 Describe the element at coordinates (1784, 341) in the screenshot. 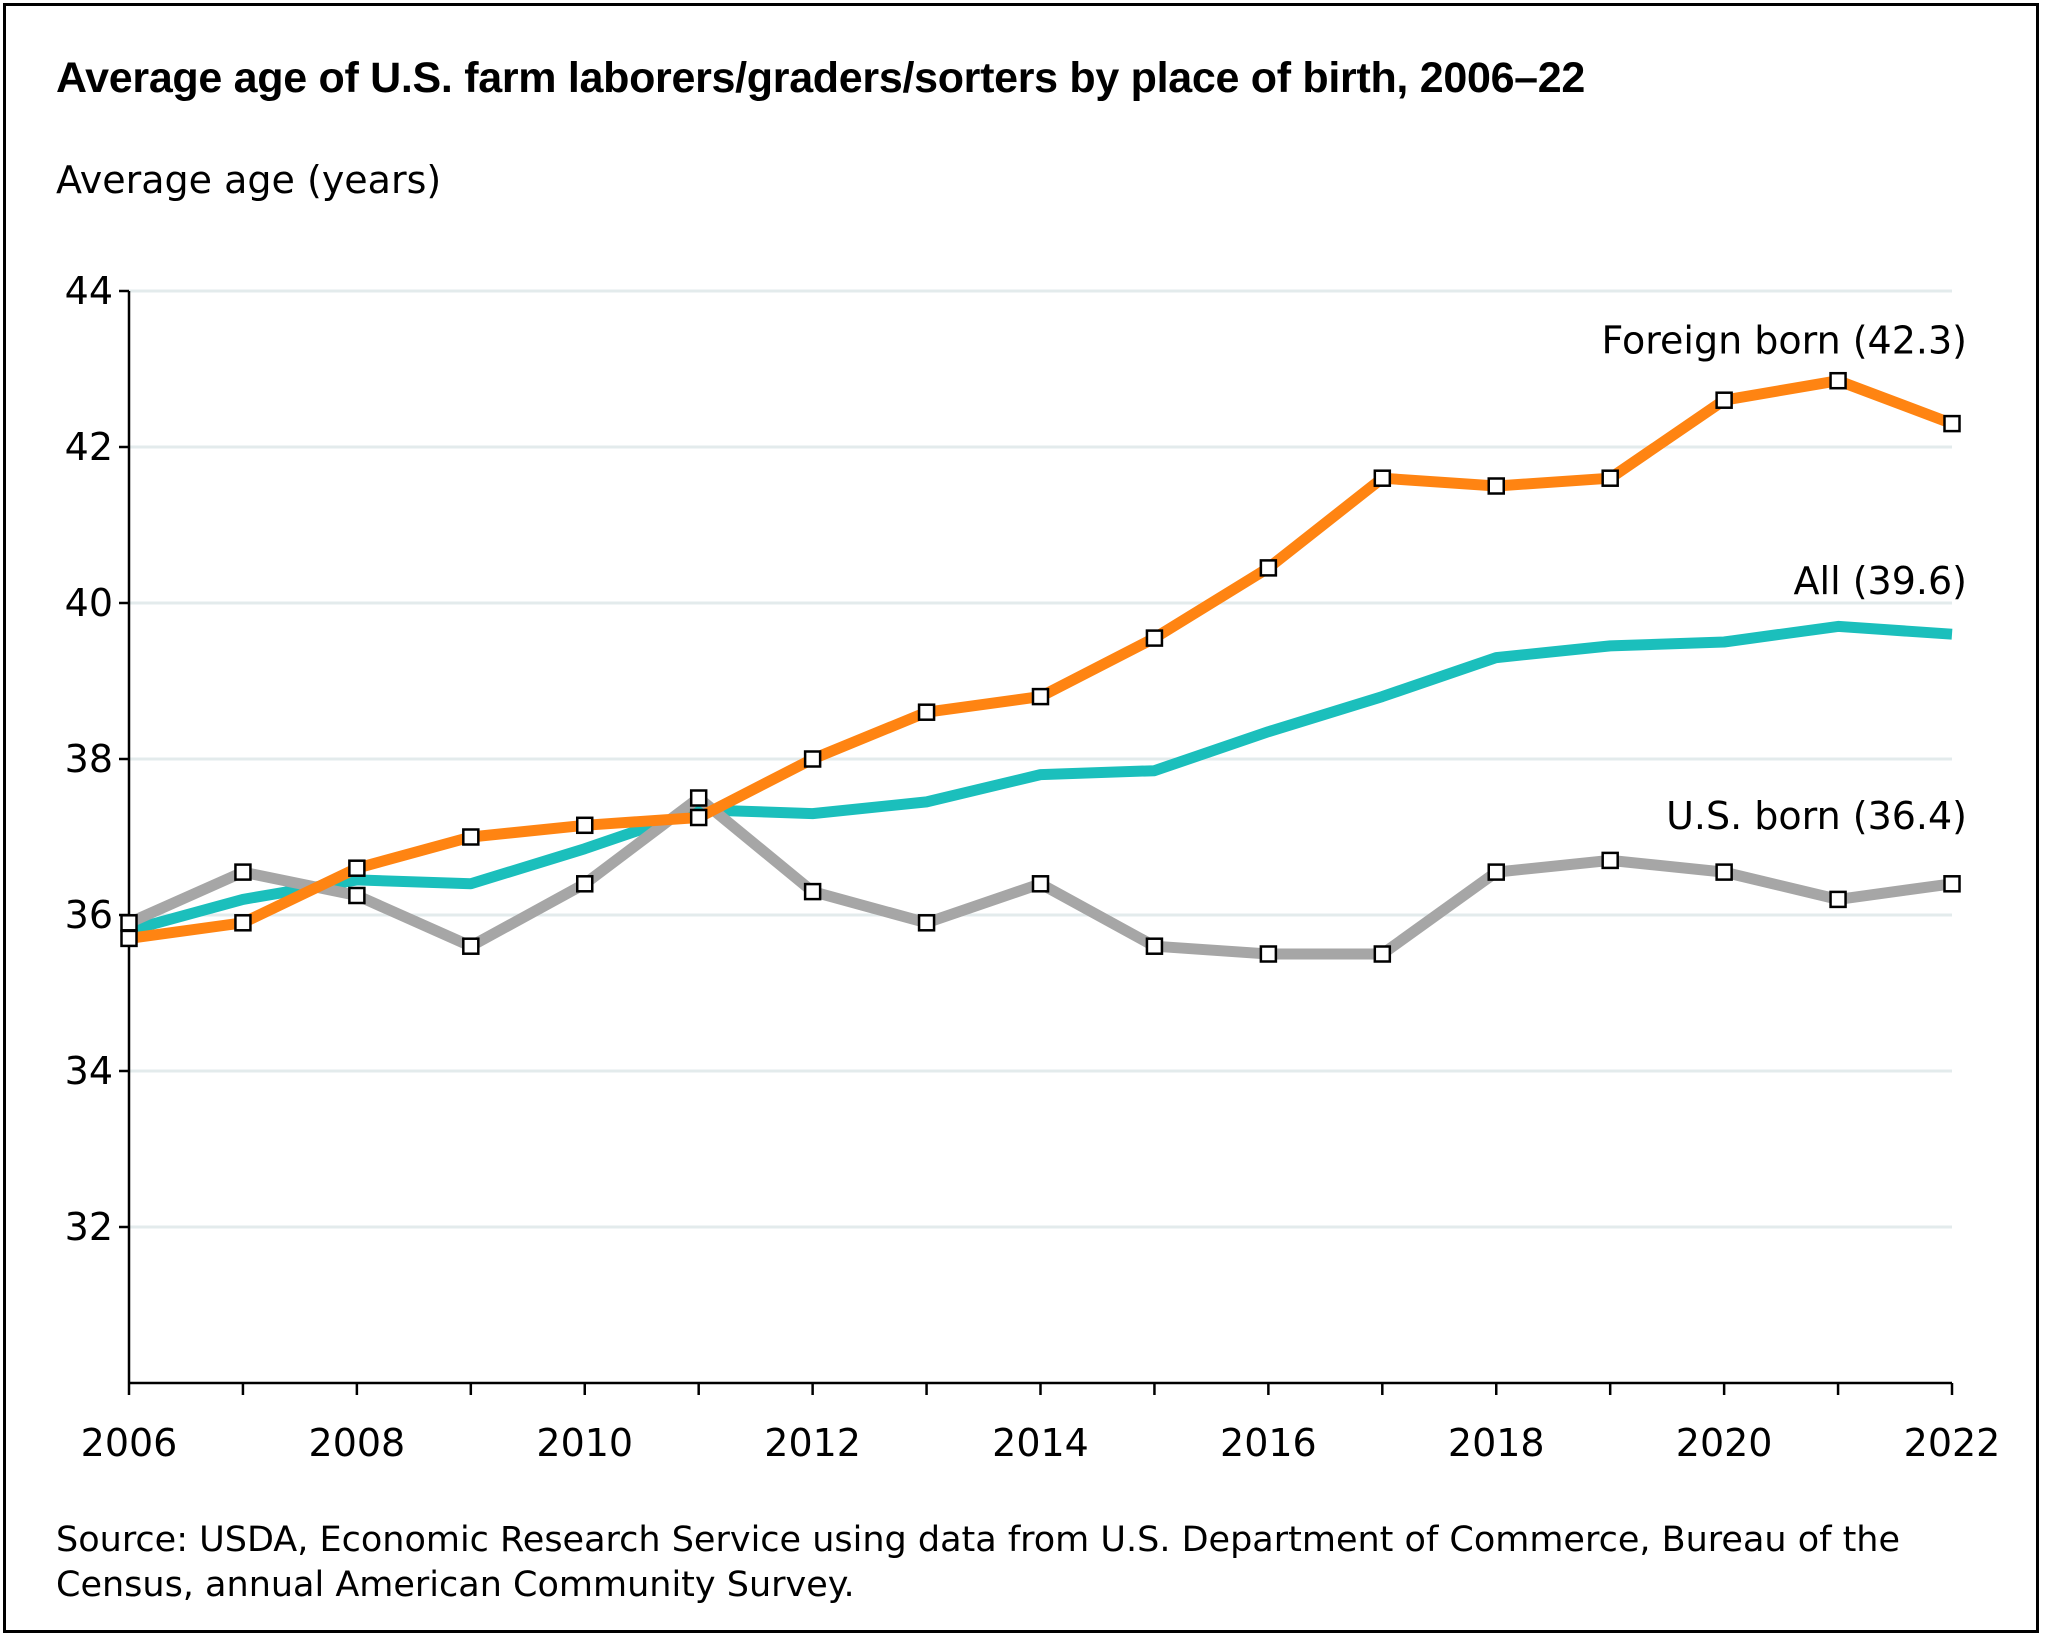

I see `series-label: Foreign born (42.3)` at that location.